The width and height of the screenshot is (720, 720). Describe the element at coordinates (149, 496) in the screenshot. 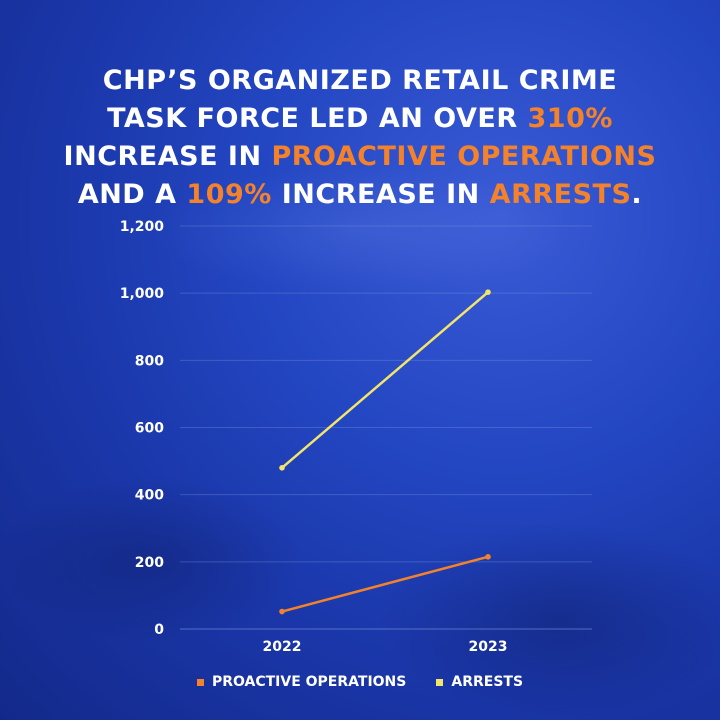

I see `y-tick-label: 400` at that location.